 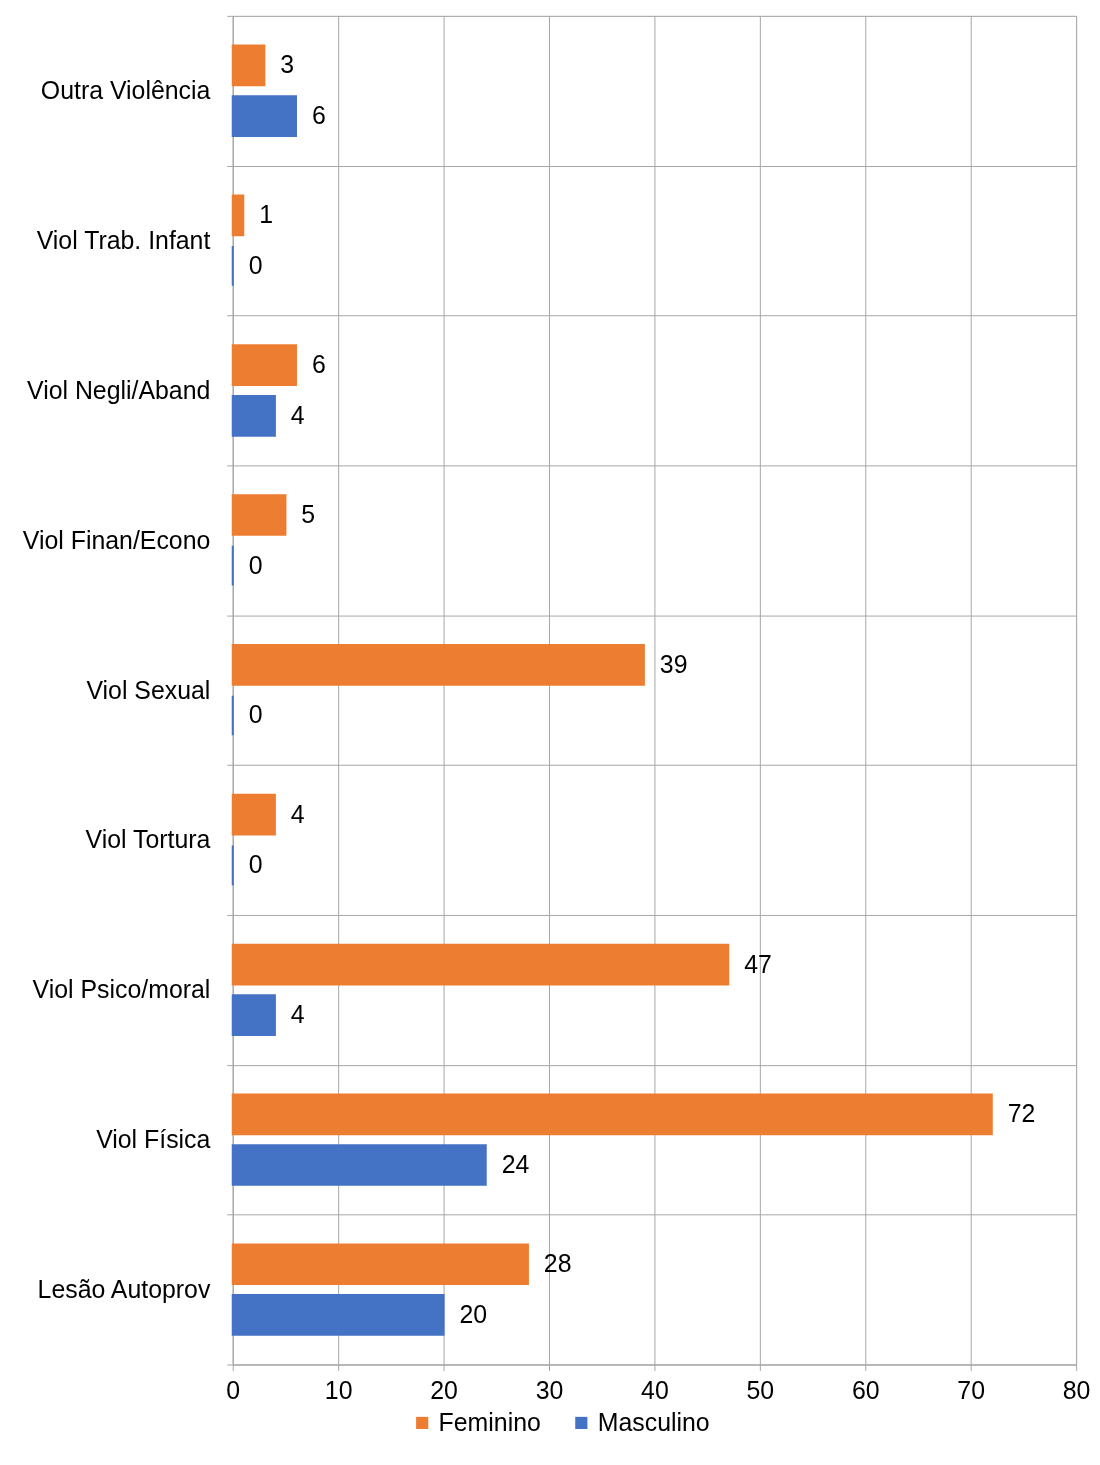 What do you see at coordinates (549, 1389) in the screenshot?
I see `x-tick-label: 30` at bounding box center [549, 1389].